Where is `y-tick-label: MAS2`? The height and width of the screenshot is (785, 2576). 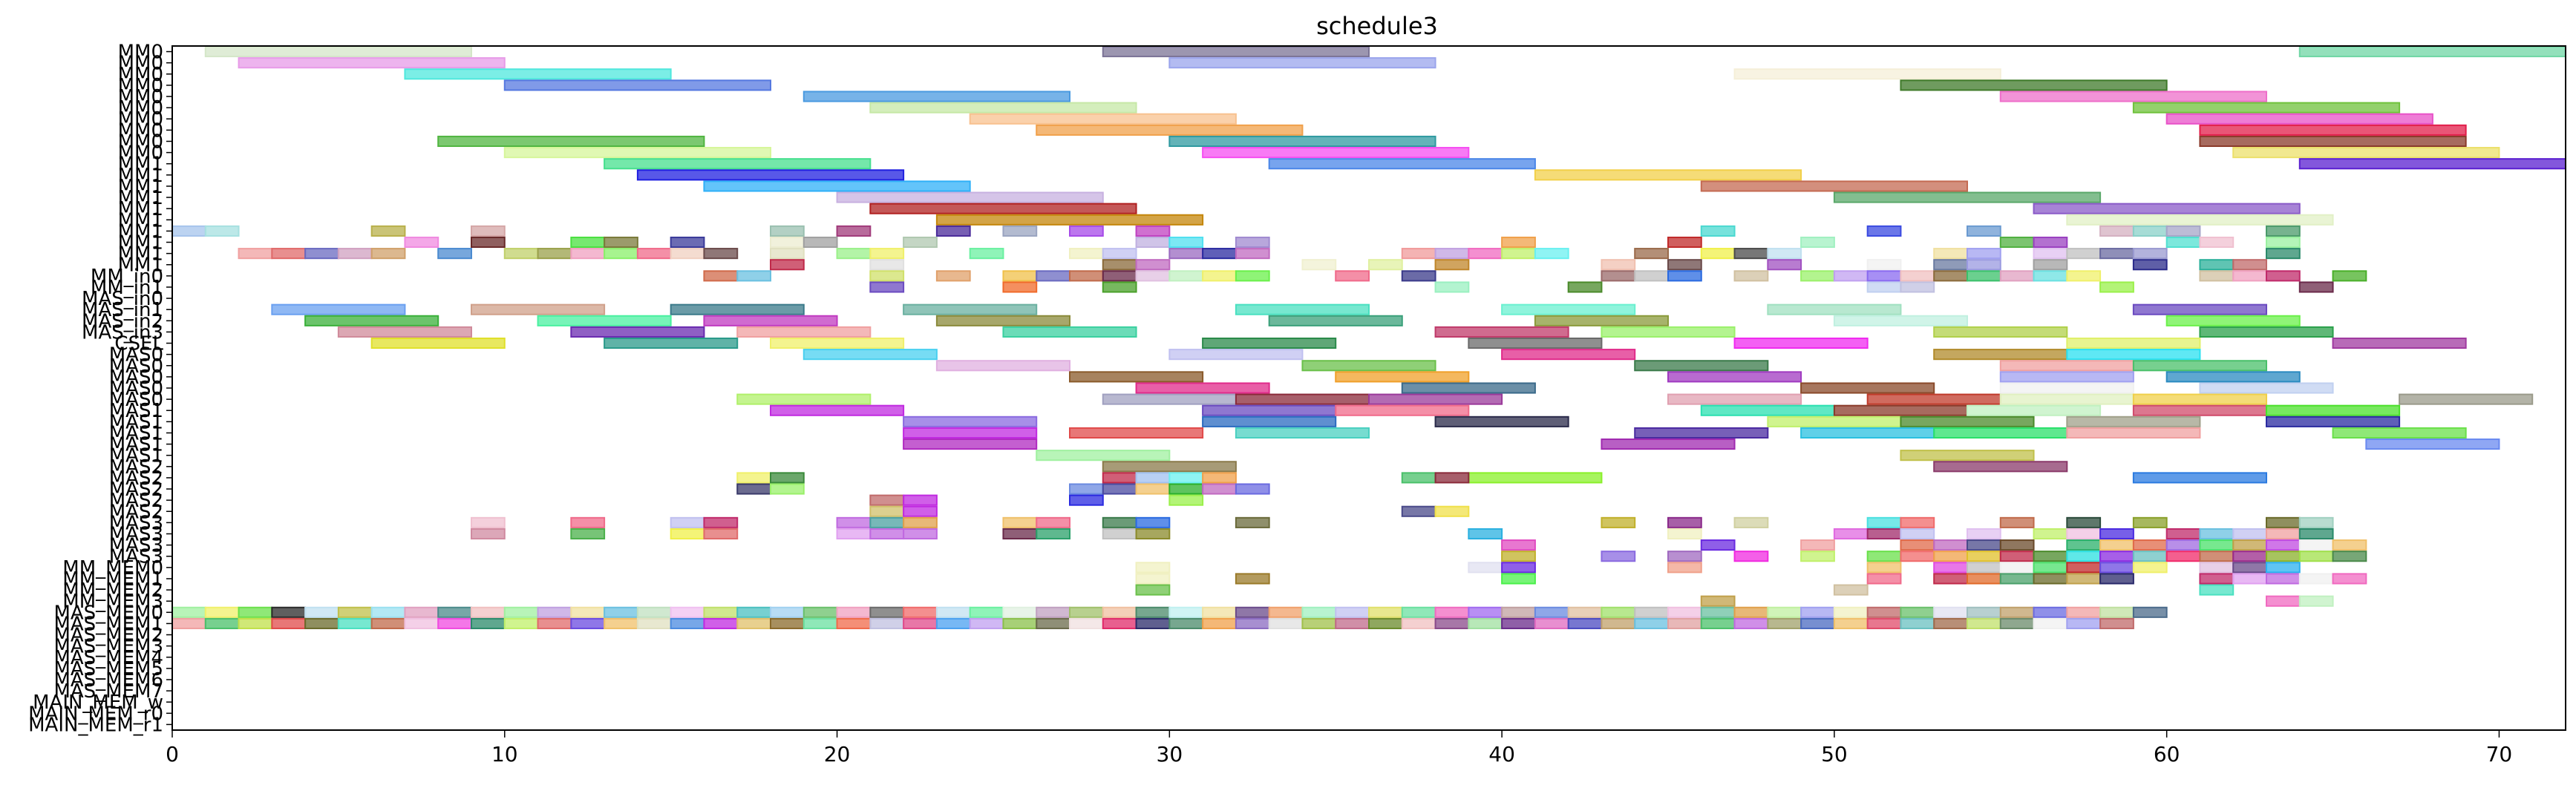
y-tick-label: MAS2 is located at coordinates (136, 478).